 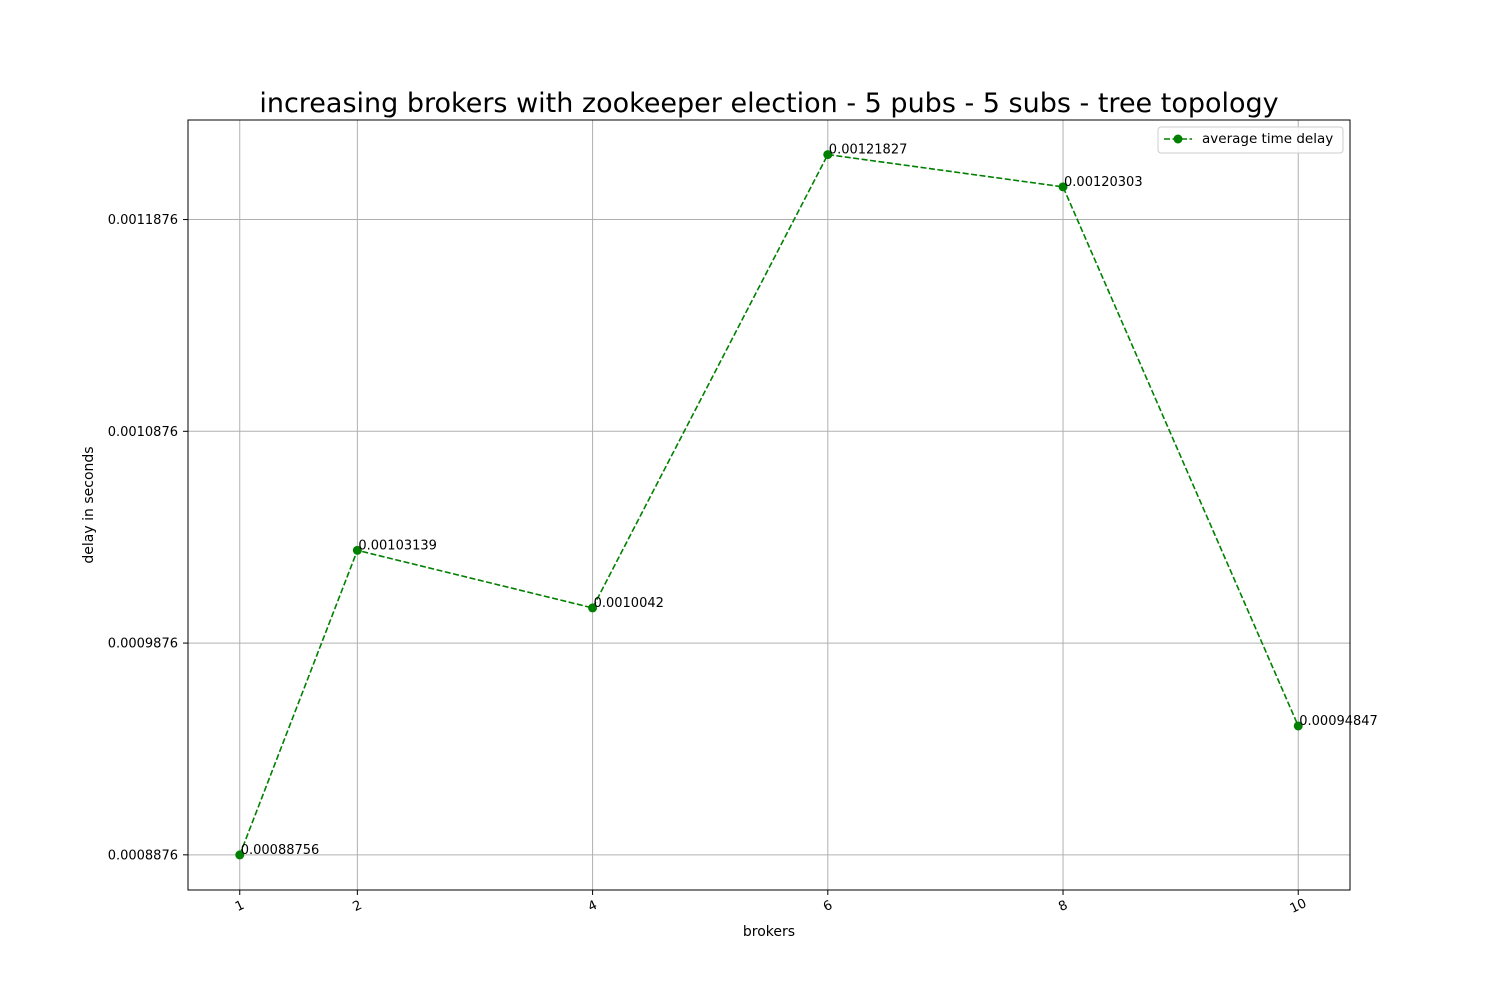 What do you see at coordinates (593, 906) in the screenshot?
I see `x-tick-label: 4` at bounding box center [593, 906].